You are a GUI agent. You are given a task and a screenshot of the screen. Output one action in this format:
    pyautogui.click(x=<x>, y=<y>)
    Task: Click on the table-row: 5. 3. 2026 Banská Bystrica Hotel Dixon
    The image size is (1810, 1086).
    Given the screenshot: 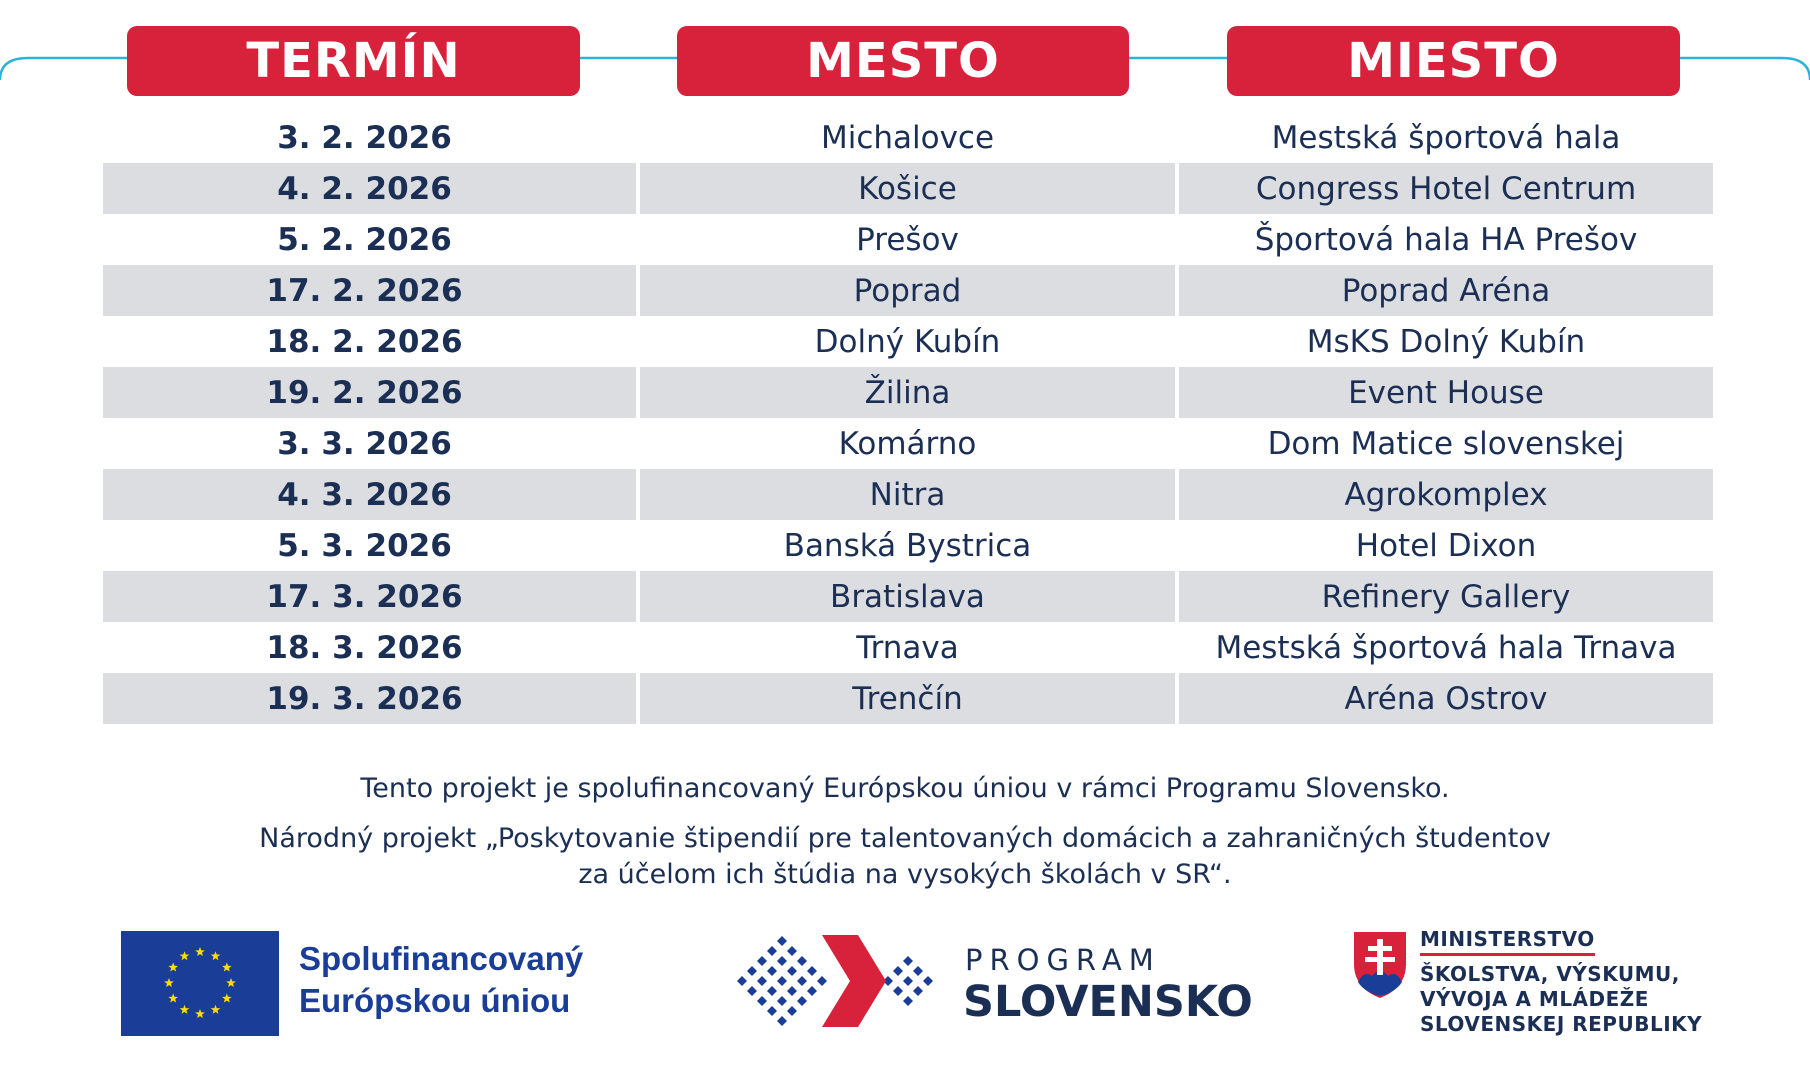 What is the action you would take?
    pyautogui.click(x=908, y=545)
    